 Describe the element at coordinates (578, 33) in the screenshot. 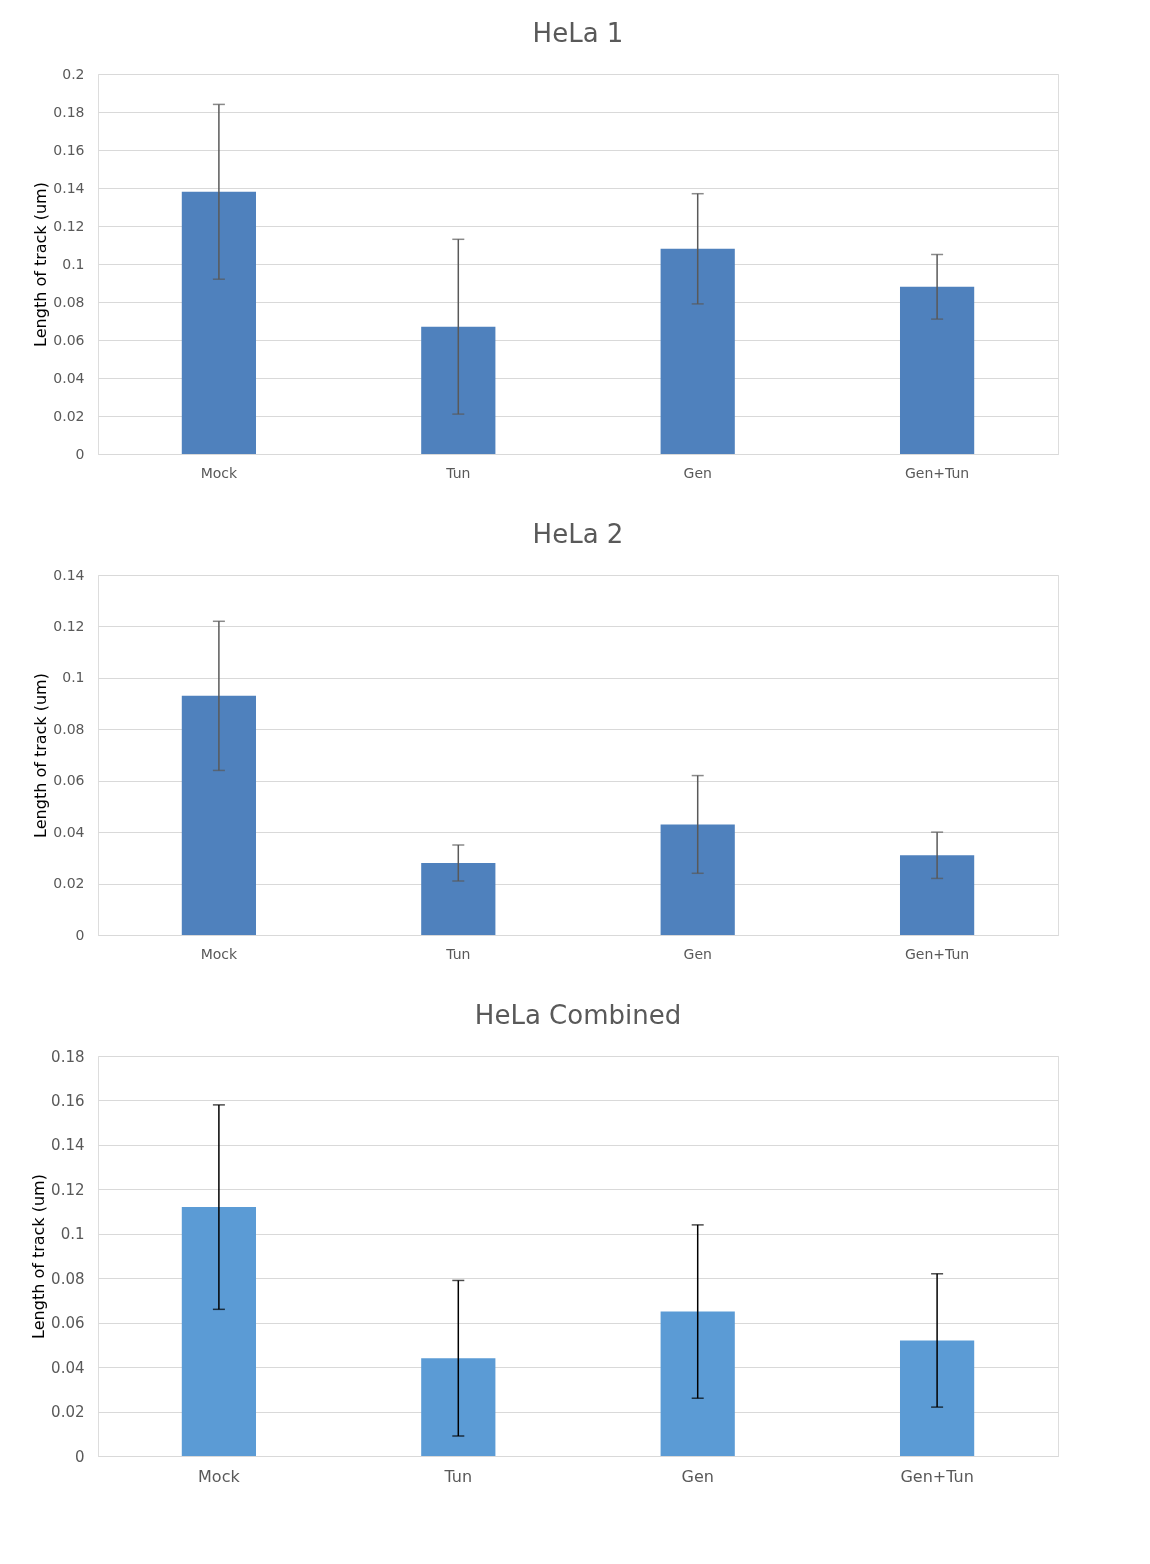

I see `chart-title: HeLa 1` at that location.